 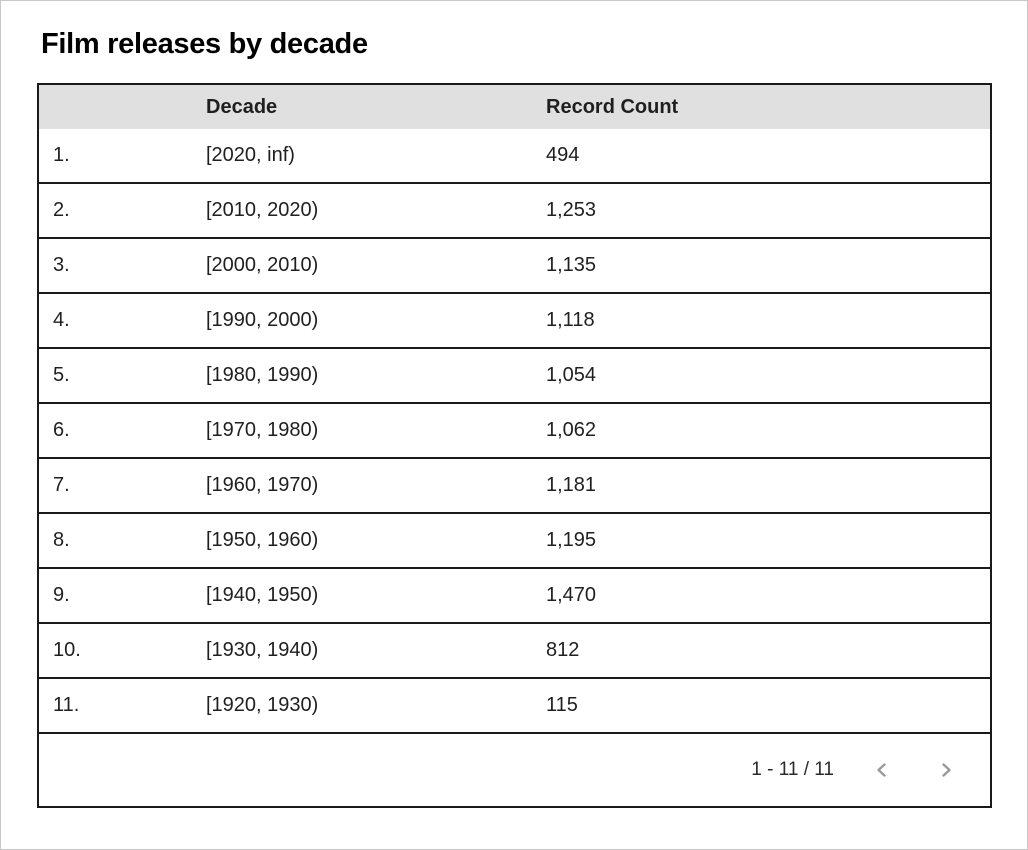 I want to click on table-row: 2. [2010, 2020) 1,253, so click(x=514, y=211).